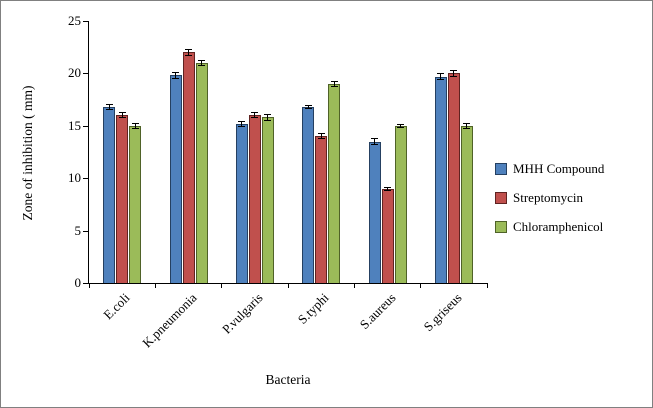 This screenshot has width=653, height=408. What do you see at coordinates (74, 125) in the screenshot?
I see `y-tick-label: 15` at bounding box center [74, 125].